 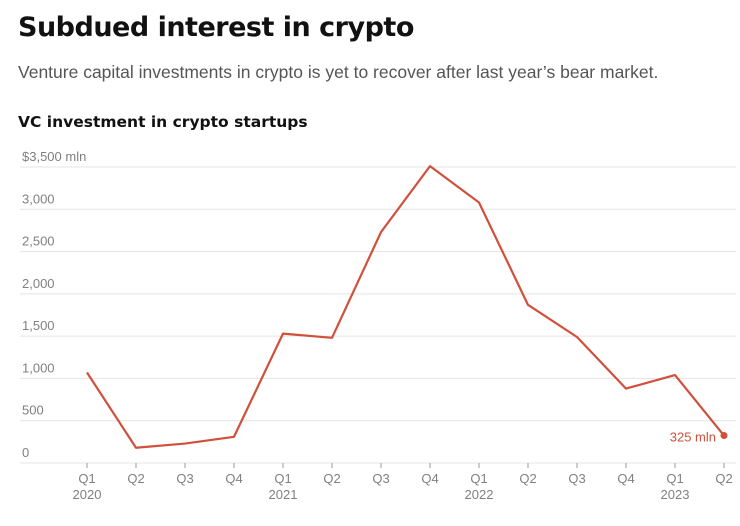 What do you see at coordinates (54, 304) in the screenshot?
I see `y-axis-tick-labels: 0 500 1,000 1,500 2,000 2,500 3,000 $3,500 mln` at bounding box center [54, 304].